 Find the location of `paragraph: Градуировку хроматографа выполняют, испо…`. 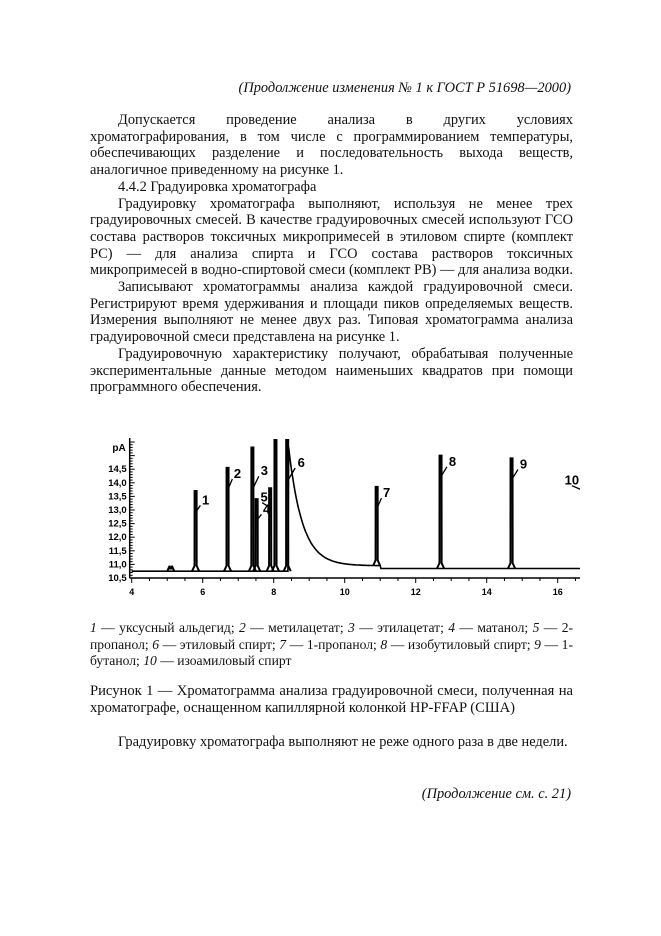

paragraph: Градуировку хроматографа выполняют, испо… is located at coordinates (331, 237).